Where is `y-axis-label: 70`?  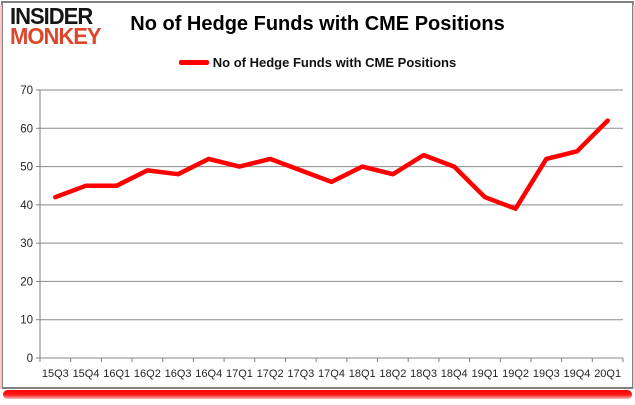
y-axis-label: 70 is located at coordinates (26, 91).